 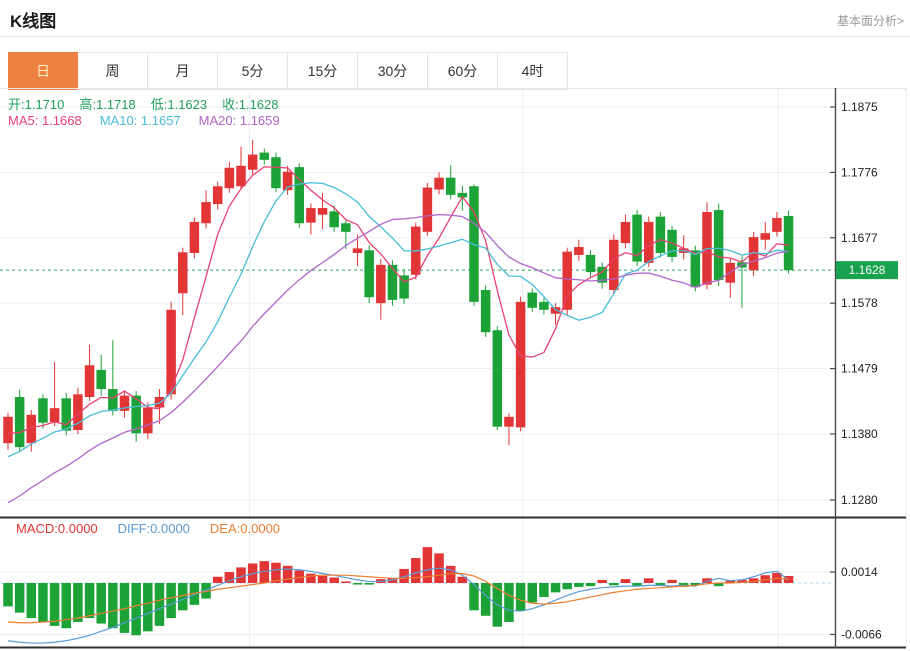 What do you see at coordinates (870, 21) in the screenshot?
I see `fundamental-analysis-link: 基本面分析>` at bounding box center [870, 21].